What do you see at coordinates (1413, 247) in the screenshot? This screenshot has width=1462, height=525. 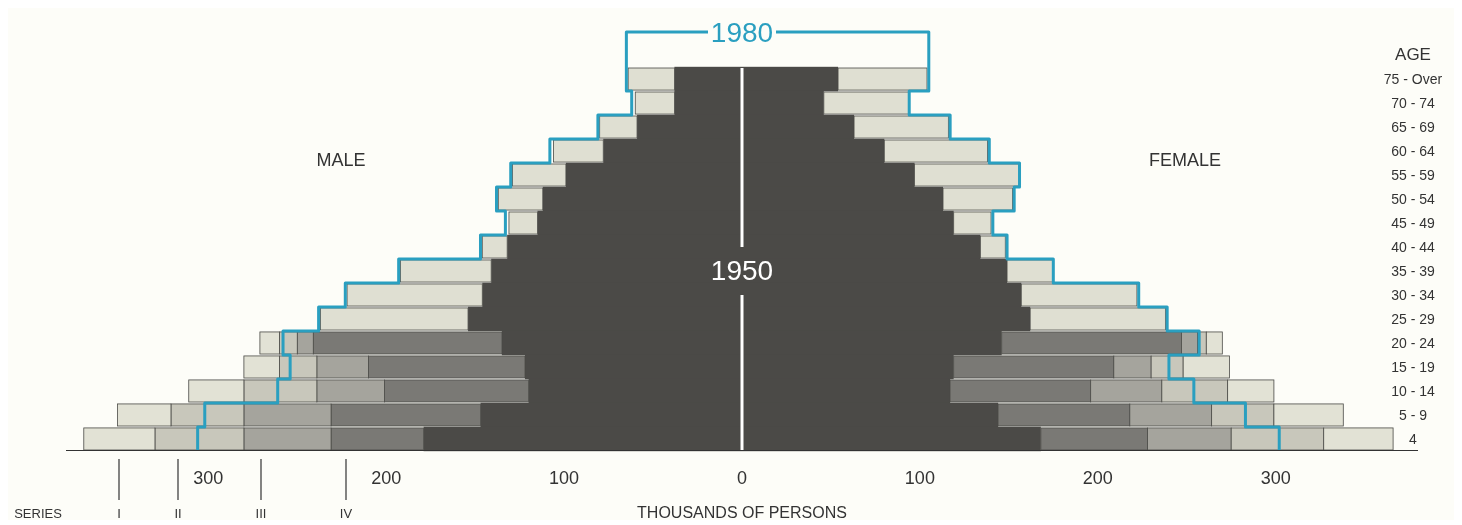 I see `y-tick-label: 40 - 44` at bounding box center [1413, 247].